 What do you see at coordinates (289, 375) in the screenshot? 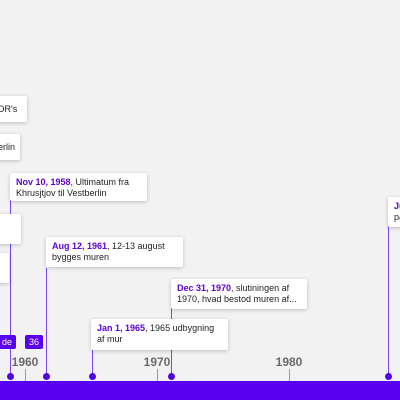
I see `axis-tick-1980` at bounding box center [289, 375].